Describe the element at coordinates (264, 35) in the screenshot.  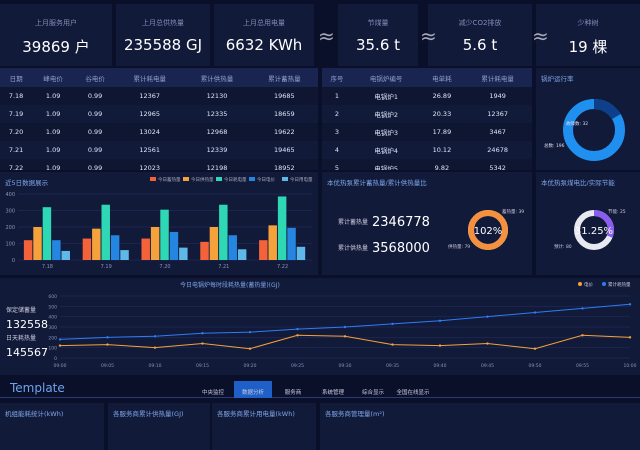
I see `kpi-card: 上月总用电量 6632 KWh` at that location.